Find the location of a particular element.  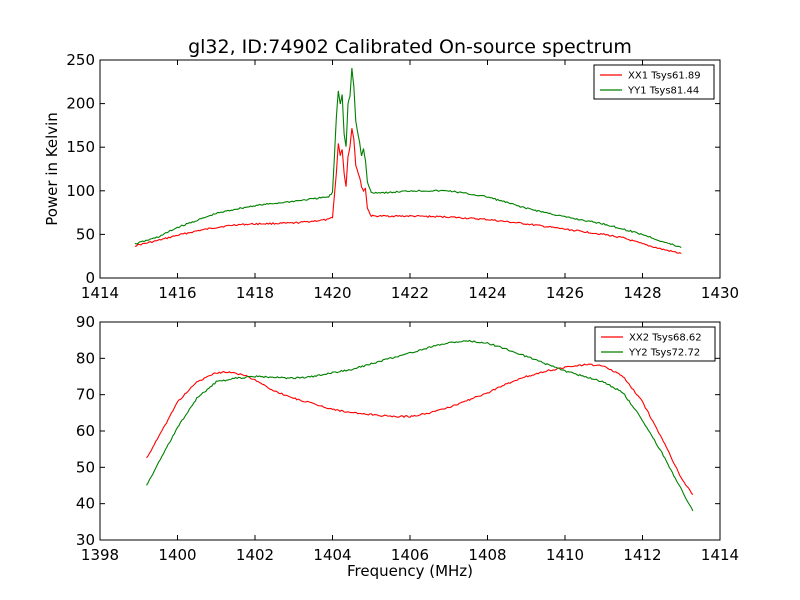

x-tick-label: 1408 is located at coordinates (487, 555).